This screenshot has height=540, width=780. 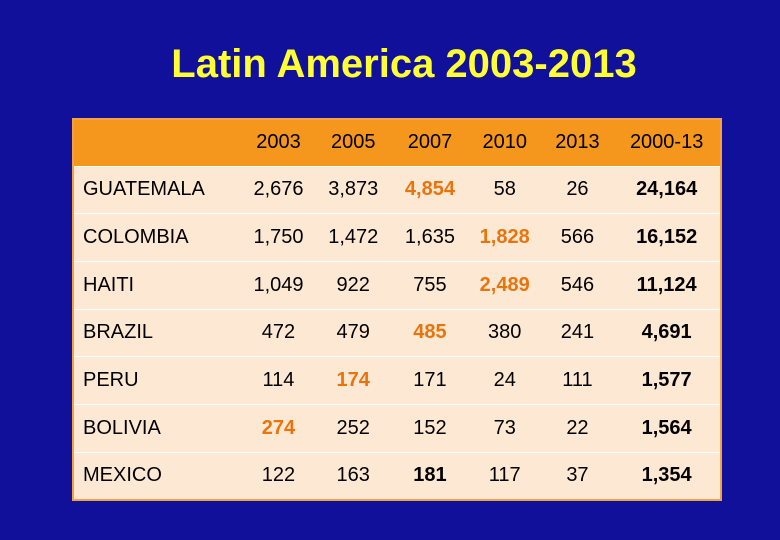 What do you see at coordinates (430, 284) in the screenshot?
I see `value-cell: 755` at bounding box center [430, 284].